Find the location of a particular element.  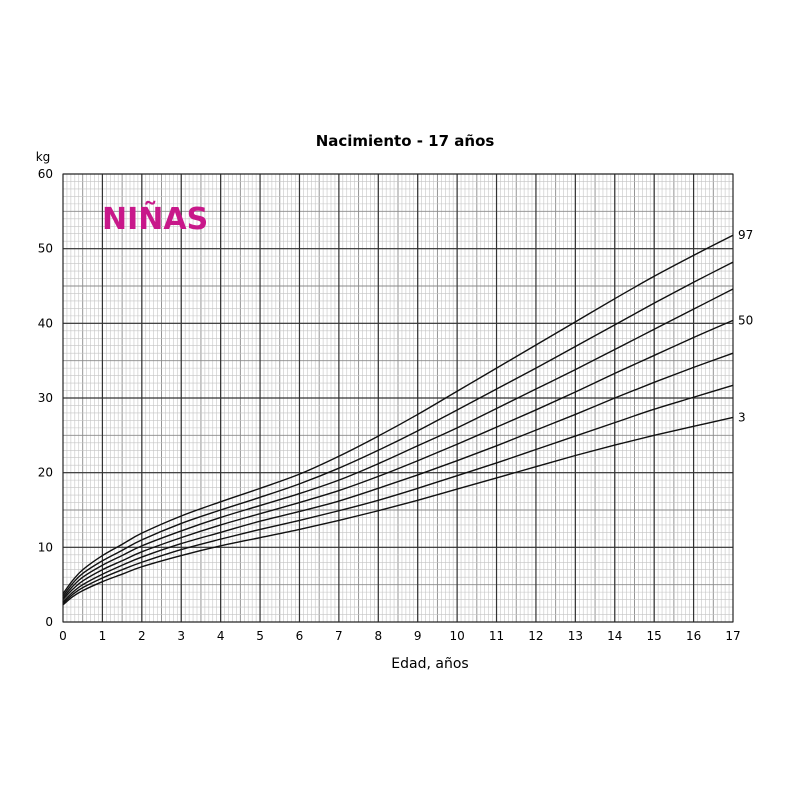

chart-title: Nacimiento - 17 años is located at coordinates (405, 141).